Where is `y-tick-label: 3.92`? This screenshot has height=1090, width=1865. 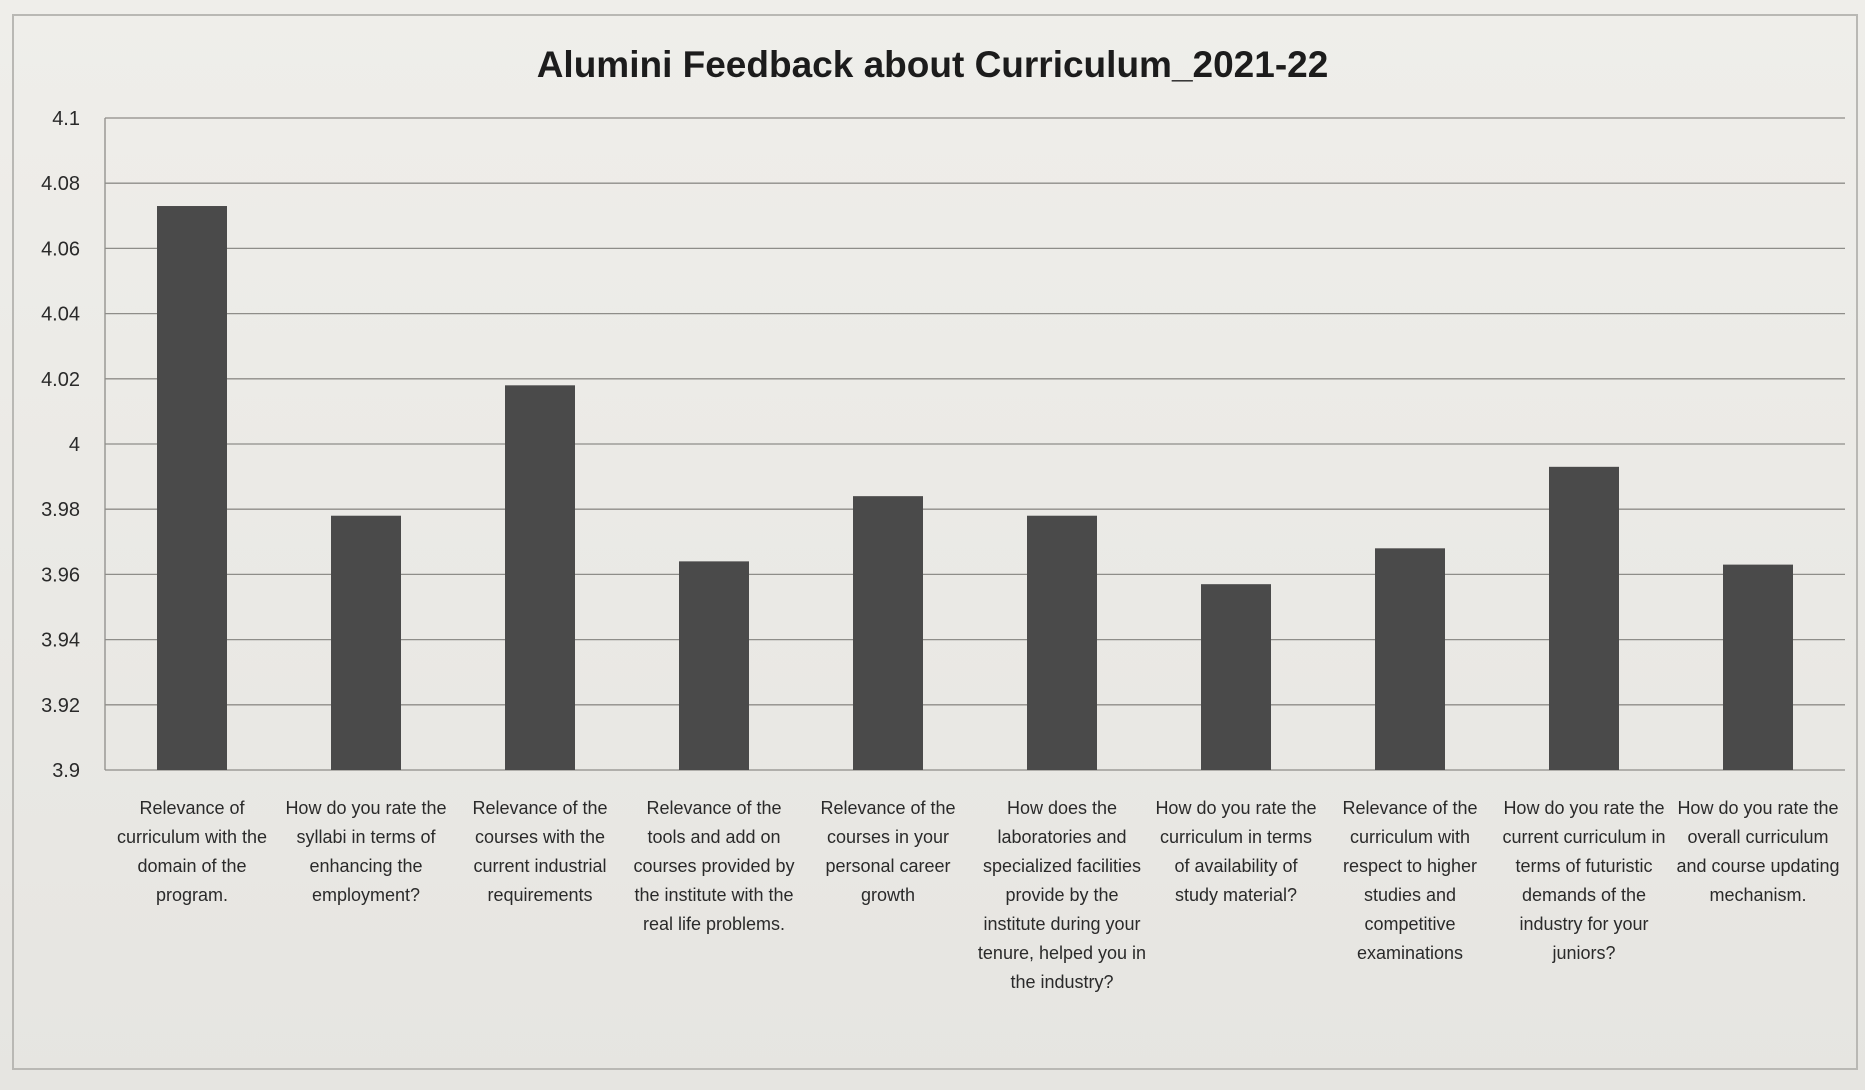 y-tick-label: 3.92 is located at coordinates (60, 706).